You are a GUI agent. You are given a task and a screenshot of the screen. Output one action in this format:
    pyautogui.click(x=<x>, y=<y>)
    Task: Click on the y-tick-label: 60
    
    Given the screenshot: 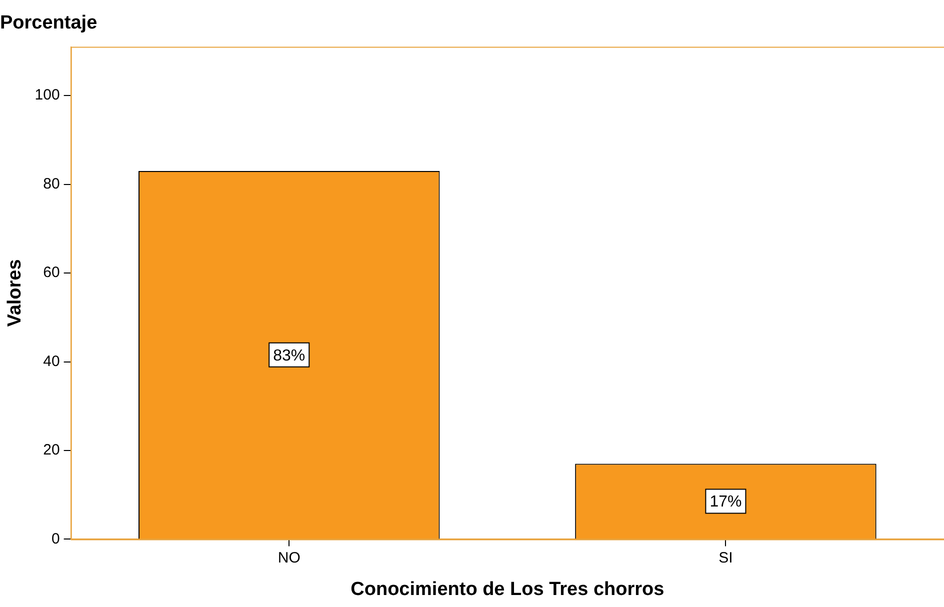 What is the action you would take?
    pyautogui.click(x=51, y=273)
    